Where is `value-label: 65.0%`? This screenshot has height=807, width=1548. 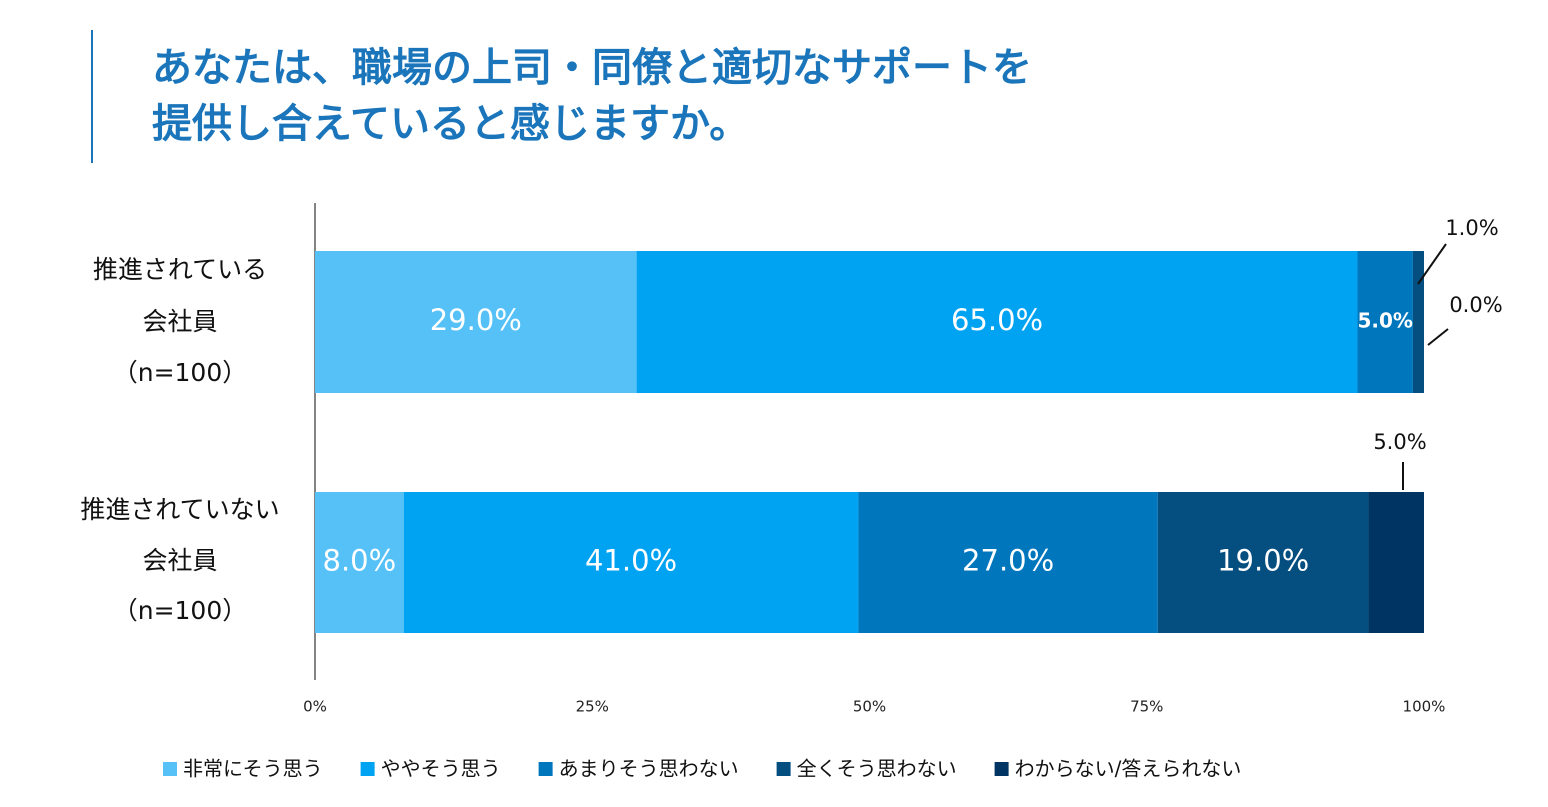
value-label: 65.0% is located at coordinates (997, 320).